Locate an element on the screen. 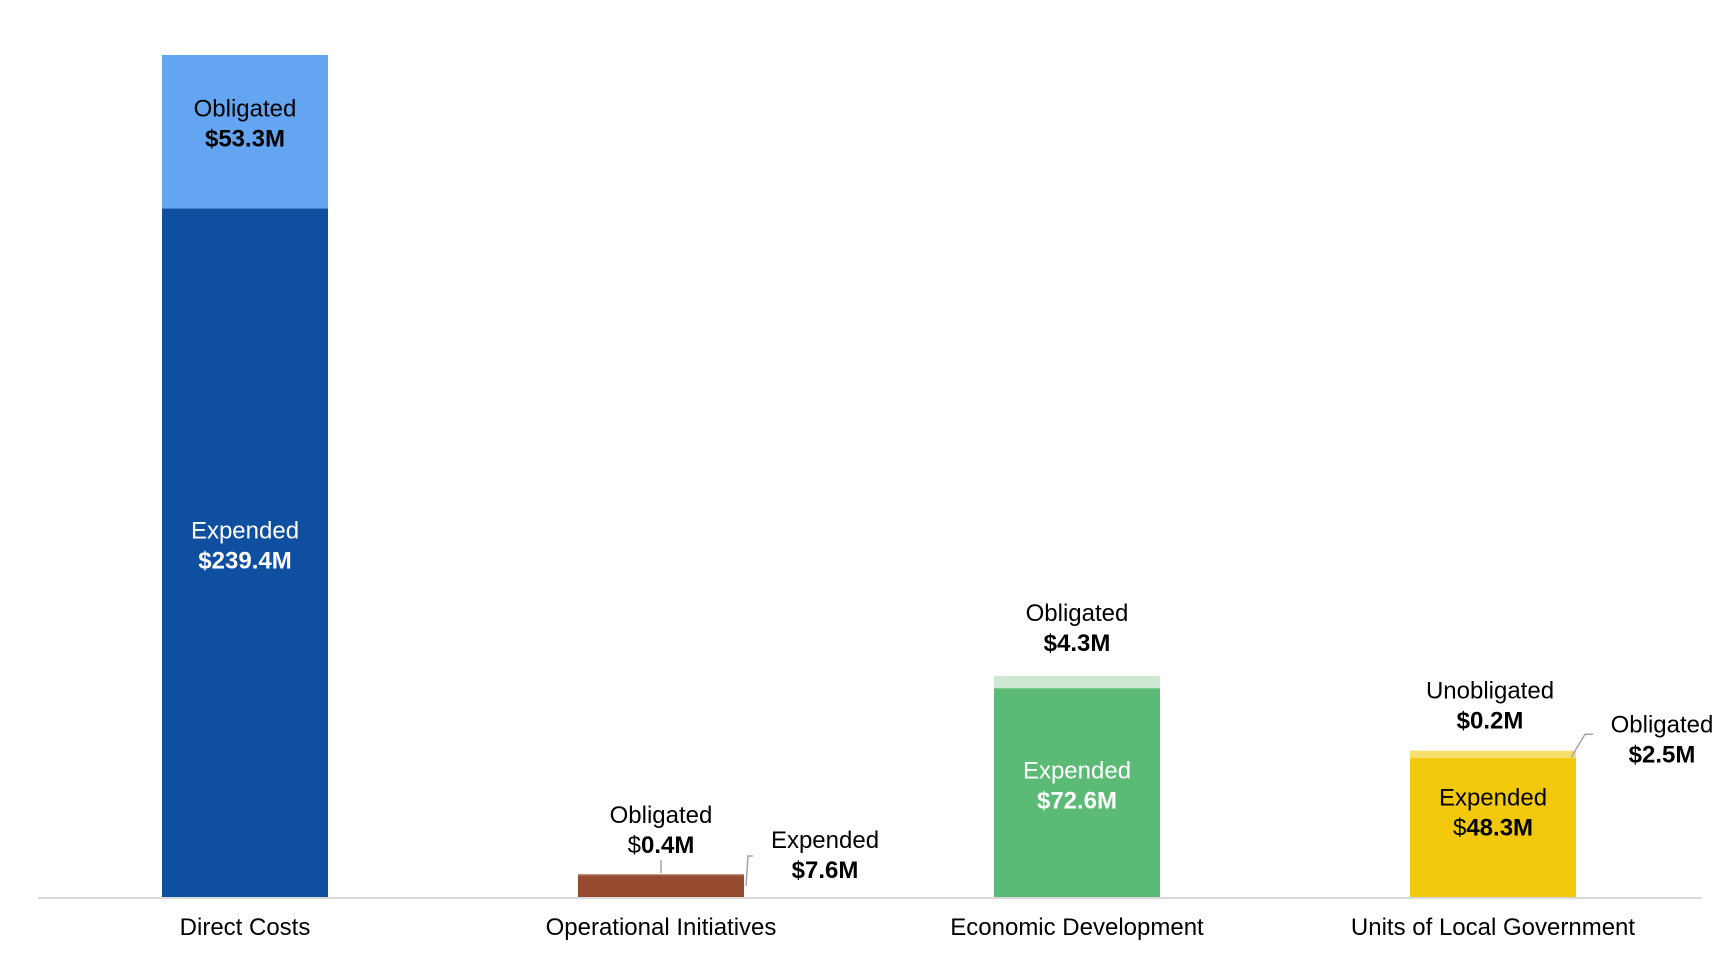 Image resolution: width=1717 pixels, height=963 pixels. leader-line-operational-initiatives-expended is located at coordinates (749, 871).